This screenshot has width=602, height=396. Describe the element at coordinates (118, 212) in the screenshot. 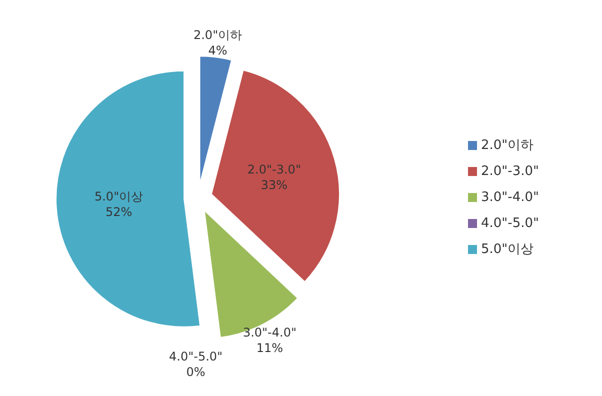

I see `data-label: 52%` at that location.